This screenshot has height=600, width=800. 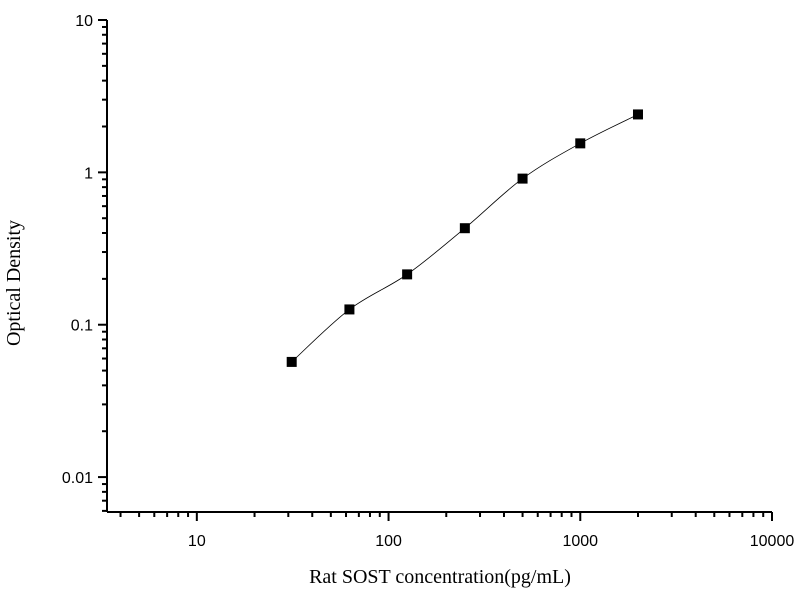 I want to click on x-tick-label: 10, so click(x=197, y=541).